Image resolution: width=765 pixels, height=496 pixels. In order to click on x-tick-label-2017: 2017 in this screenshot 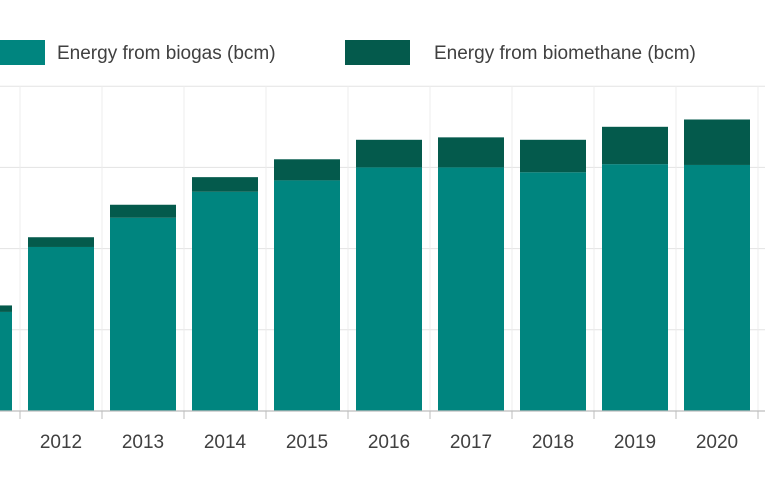, I will do `click(471, 442)`.